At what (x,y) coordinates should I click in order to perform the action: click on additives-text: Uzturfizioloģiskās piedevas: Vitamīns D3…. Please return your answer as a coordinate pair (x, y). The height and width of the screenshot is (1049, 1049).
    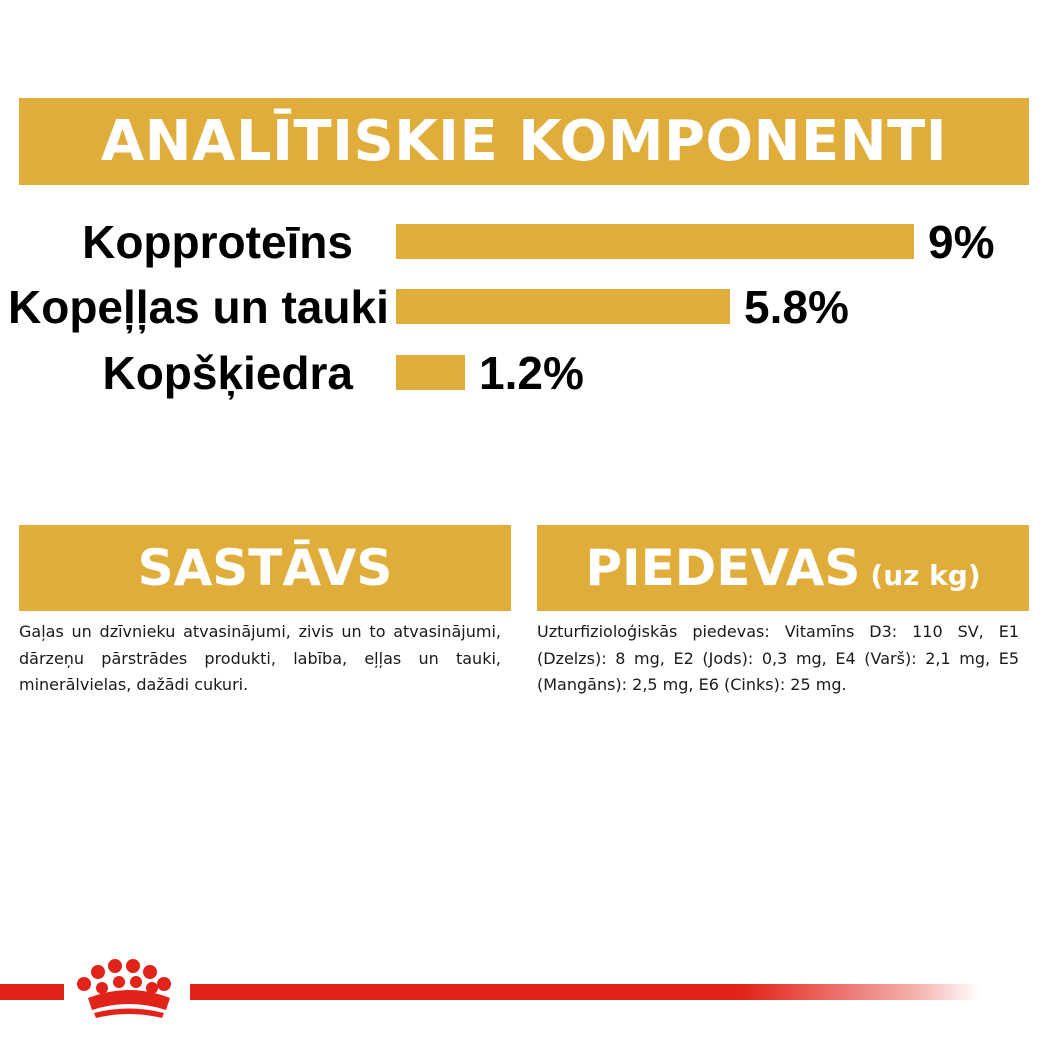
    Looking at the image, I should click on (778, 658).